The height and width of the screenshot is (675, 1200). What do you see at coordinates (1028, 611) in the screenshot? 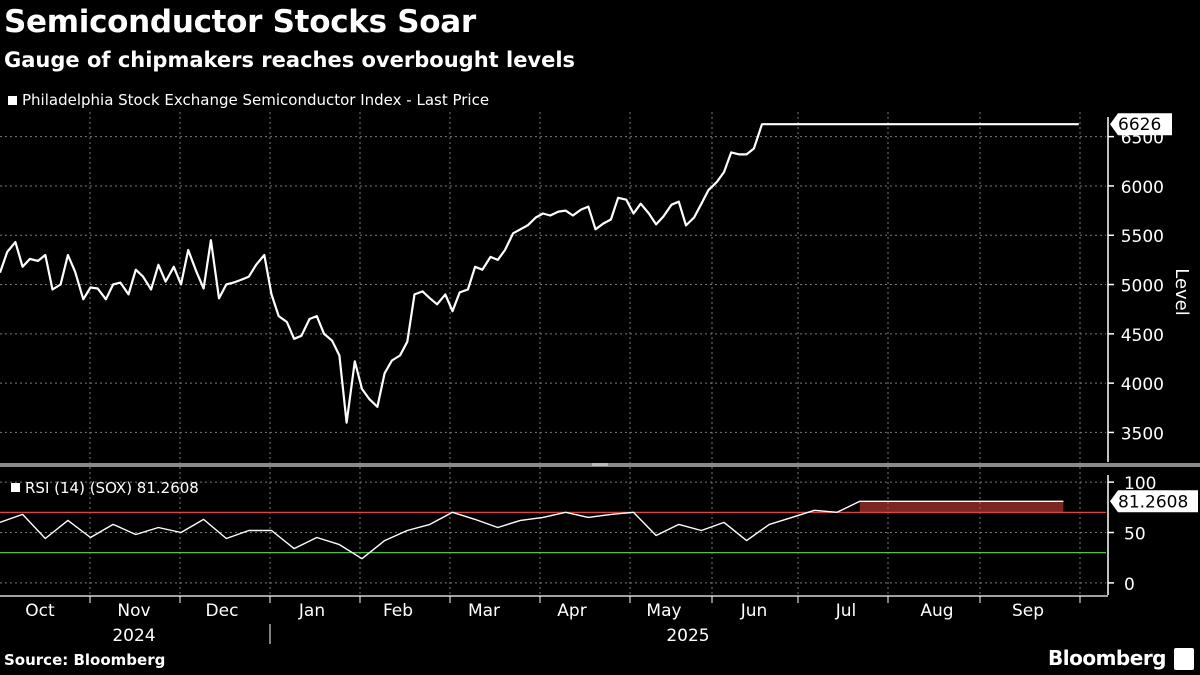
I see `x-tick-label: Sep` at bounding box center [1028, 611].